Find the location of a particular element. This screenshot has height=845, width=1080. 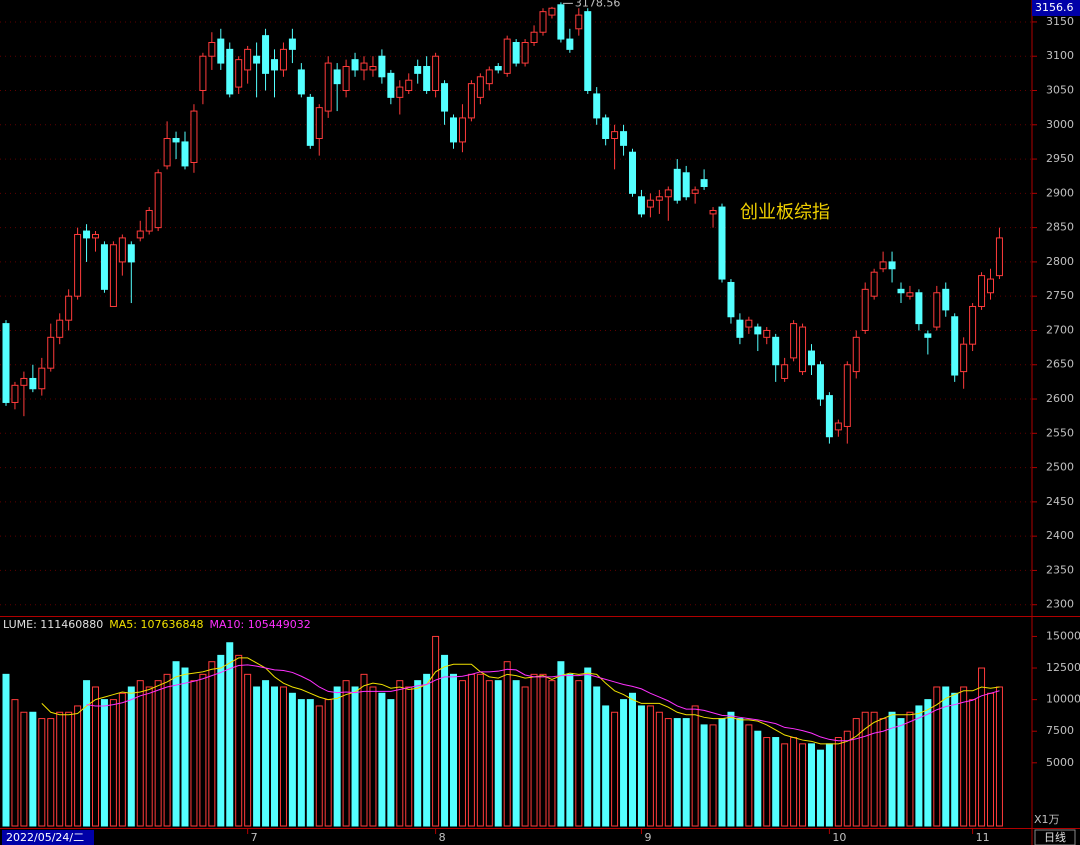

x-tick-label: 8 is located at coordinates (442, 837).